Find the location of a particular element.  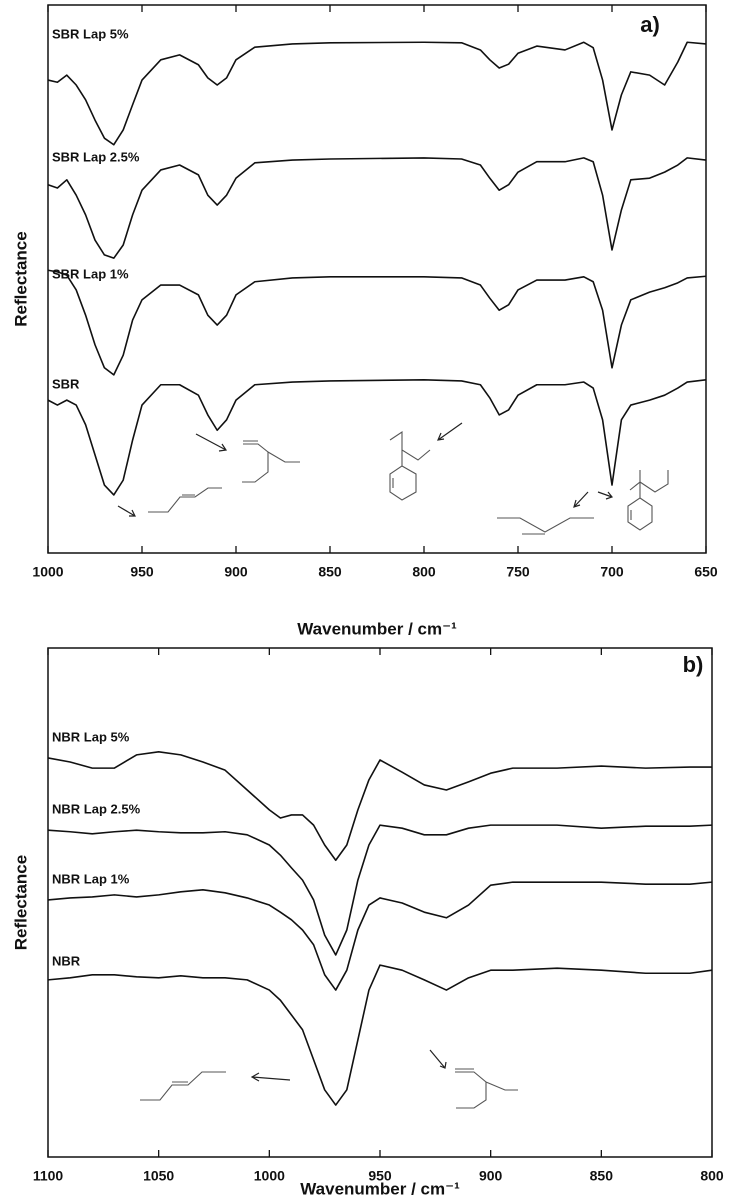

series-label: SBR is located at coordinates (66, 383).